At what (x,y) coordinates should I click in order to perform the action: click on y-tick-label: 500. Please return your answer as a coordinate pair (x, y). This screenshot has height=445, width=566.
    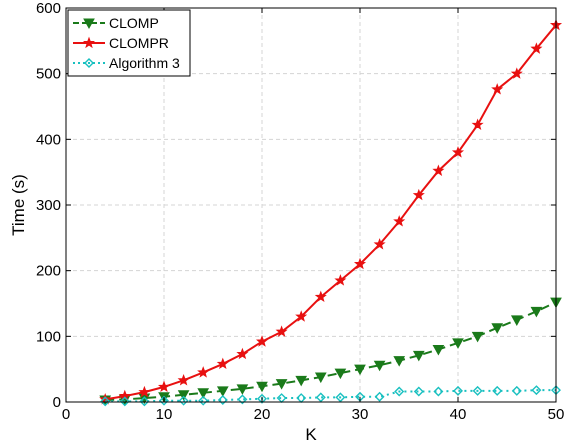
    Looking at the image, I should click on (48, 74).